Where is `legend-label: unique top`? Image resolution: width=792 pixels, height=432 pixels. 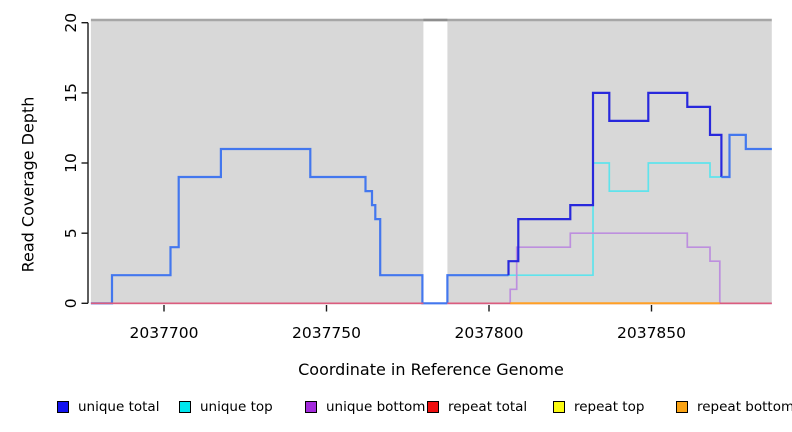 legend-label: unique top is located at coordinates (236, 407).